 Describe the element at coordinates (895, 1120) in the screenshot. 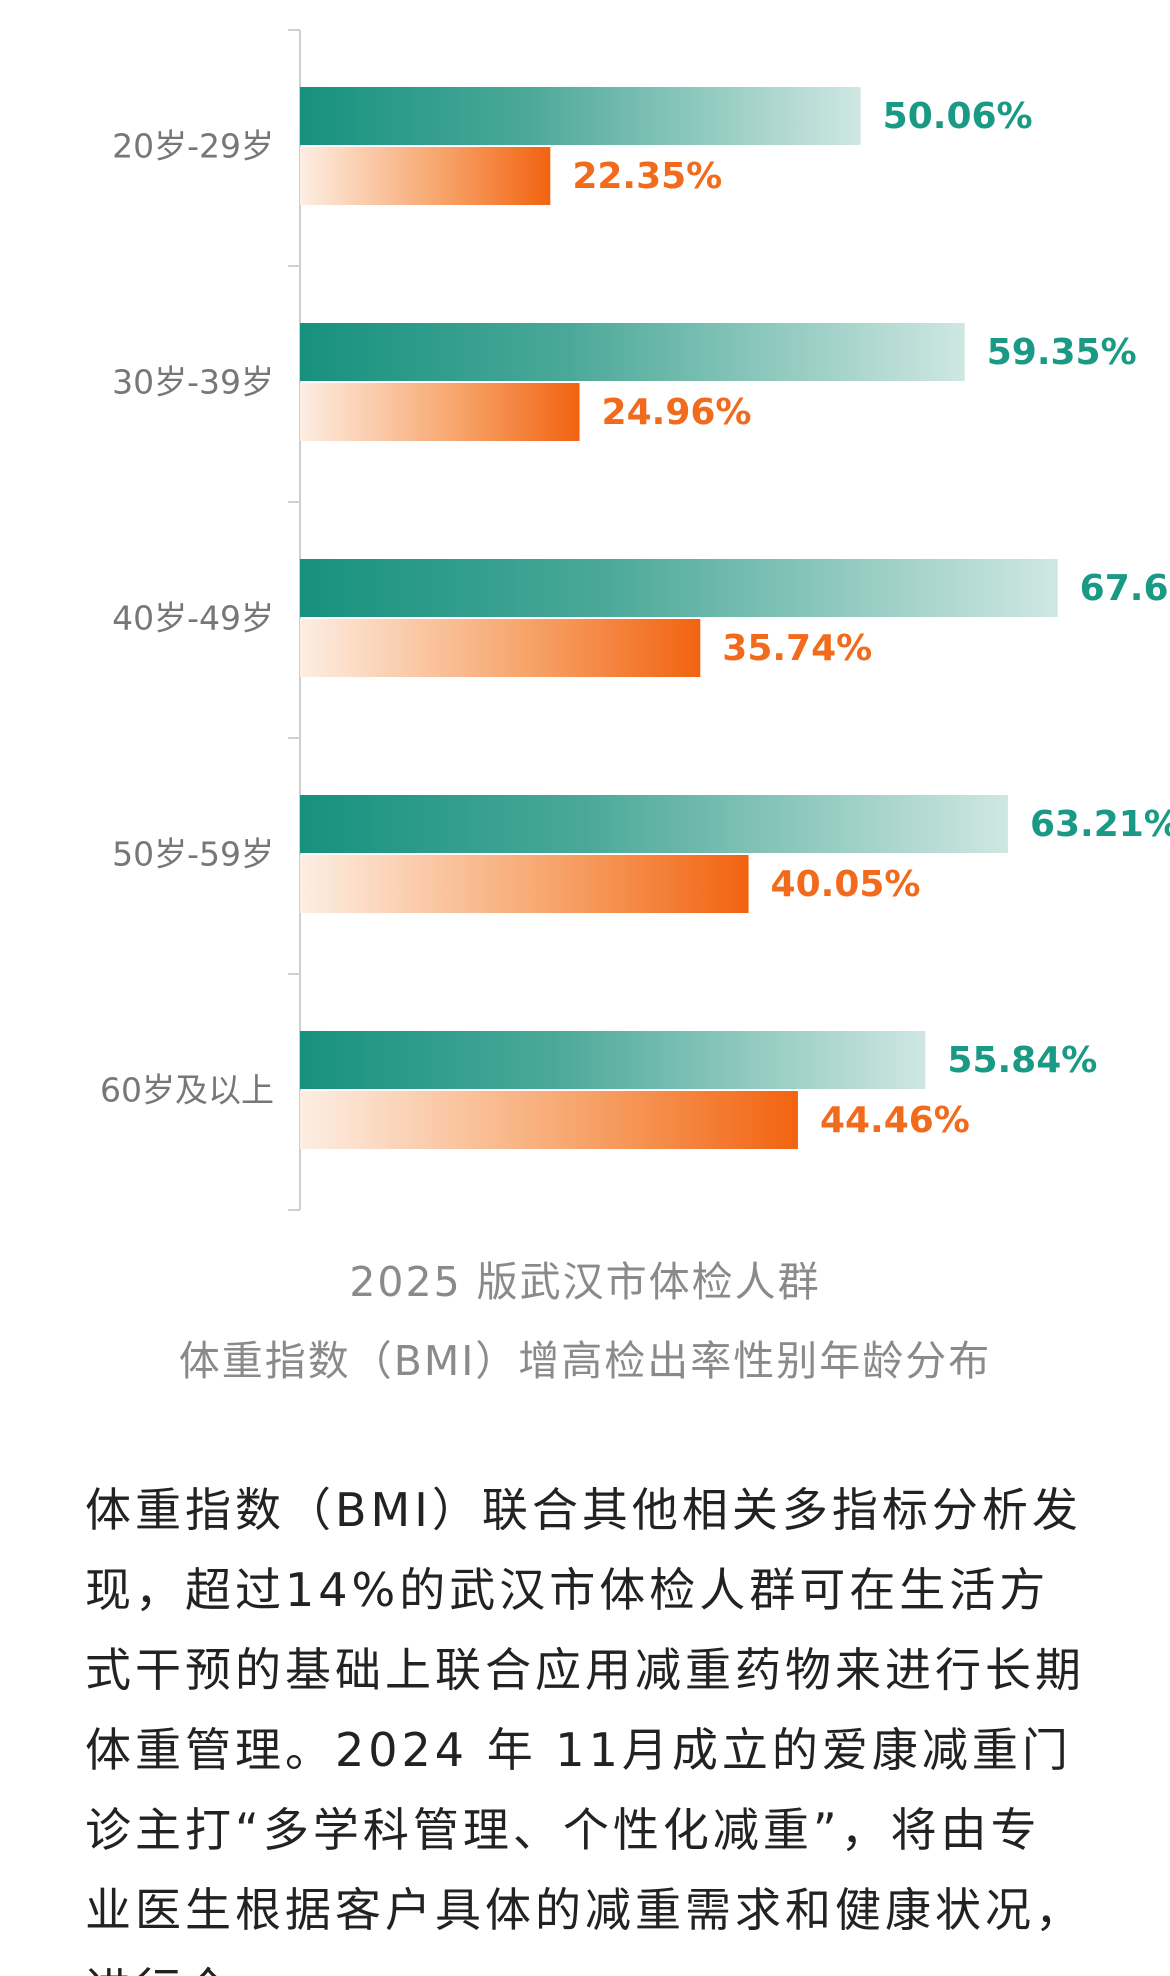

I see `data-label-series-orange: 44.46%` at that location.